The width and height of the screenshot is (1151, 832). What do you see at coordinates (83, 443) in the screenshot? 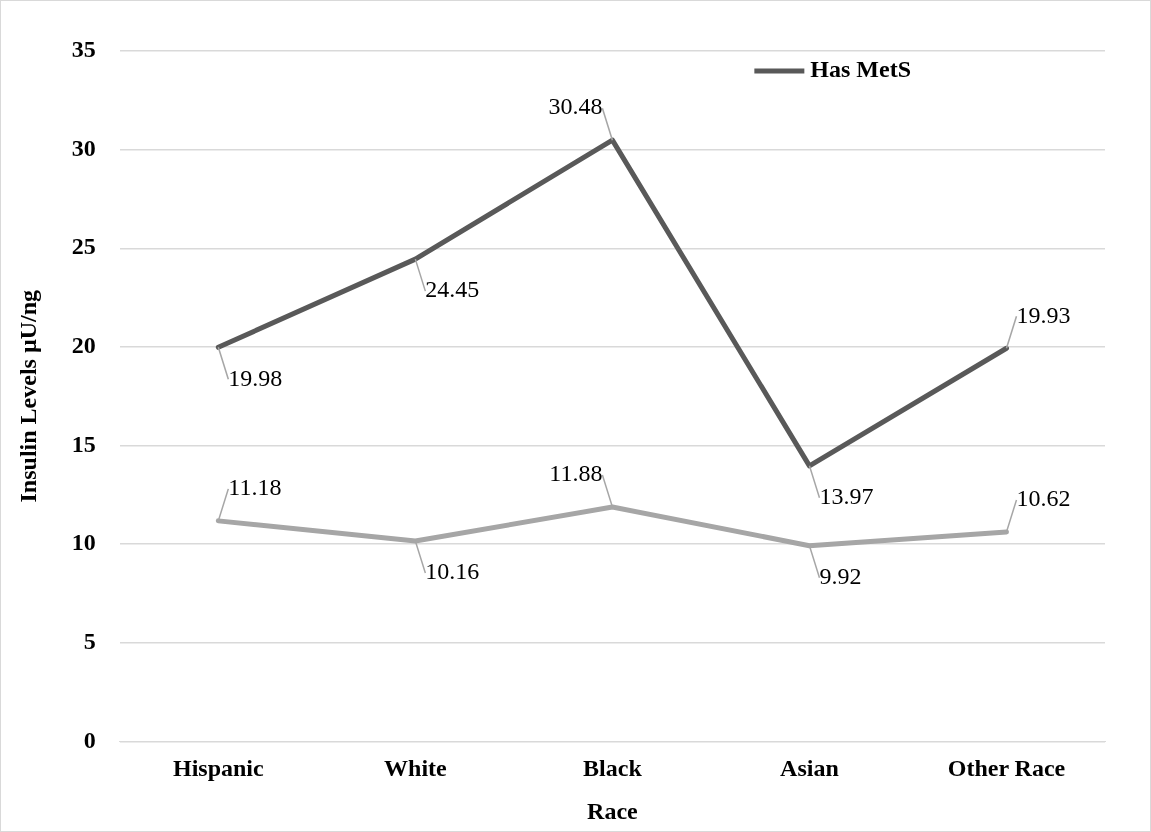
I see `y-tick-label: 15` at bounding box center [83, 443].